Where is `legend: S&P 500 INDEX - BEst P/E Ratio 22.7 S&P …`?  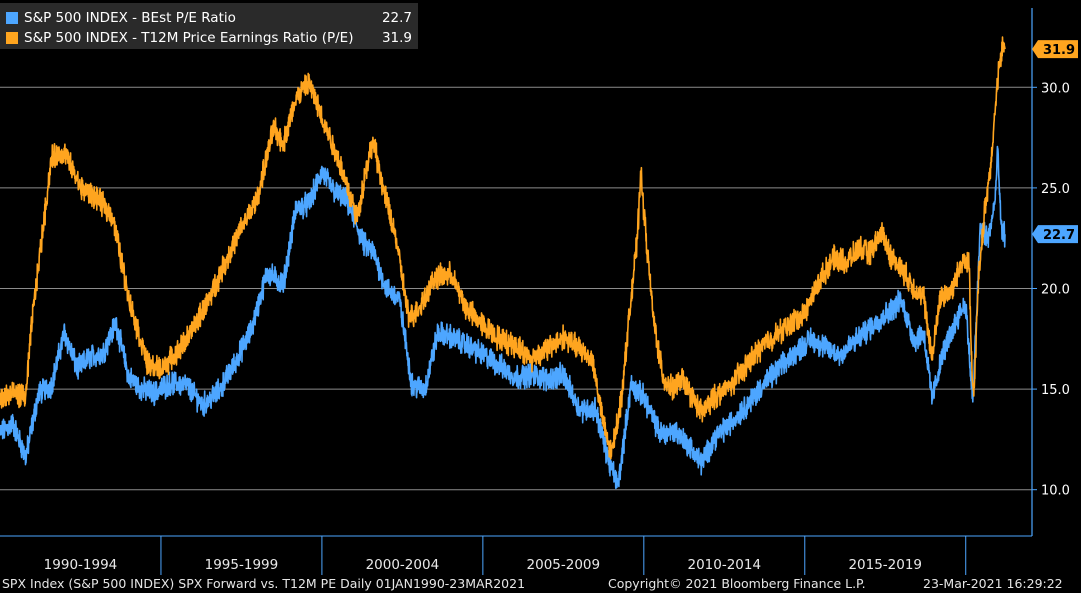
legend: S&P 500 INDEX - BEst P/E Ratio 22.7 S&P … is located at coordinates (209, 26).